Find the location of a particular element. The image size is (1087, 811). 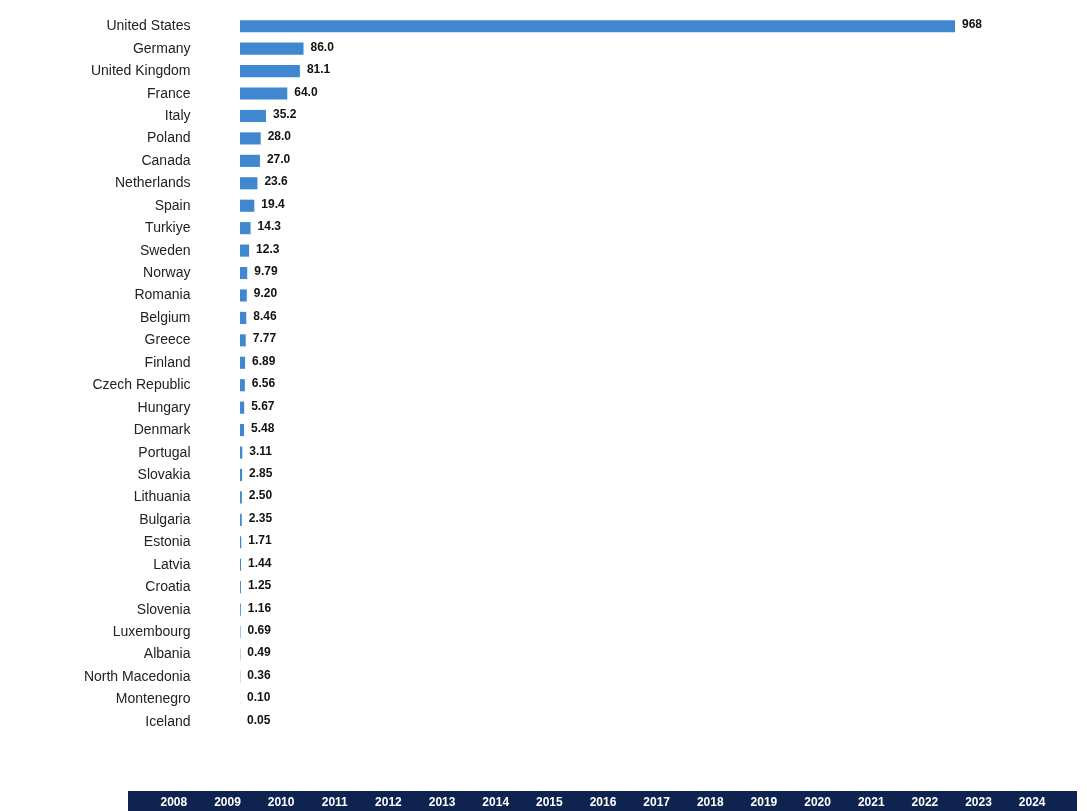

y-tick-label: Albania is located at coordinates (167, 653).